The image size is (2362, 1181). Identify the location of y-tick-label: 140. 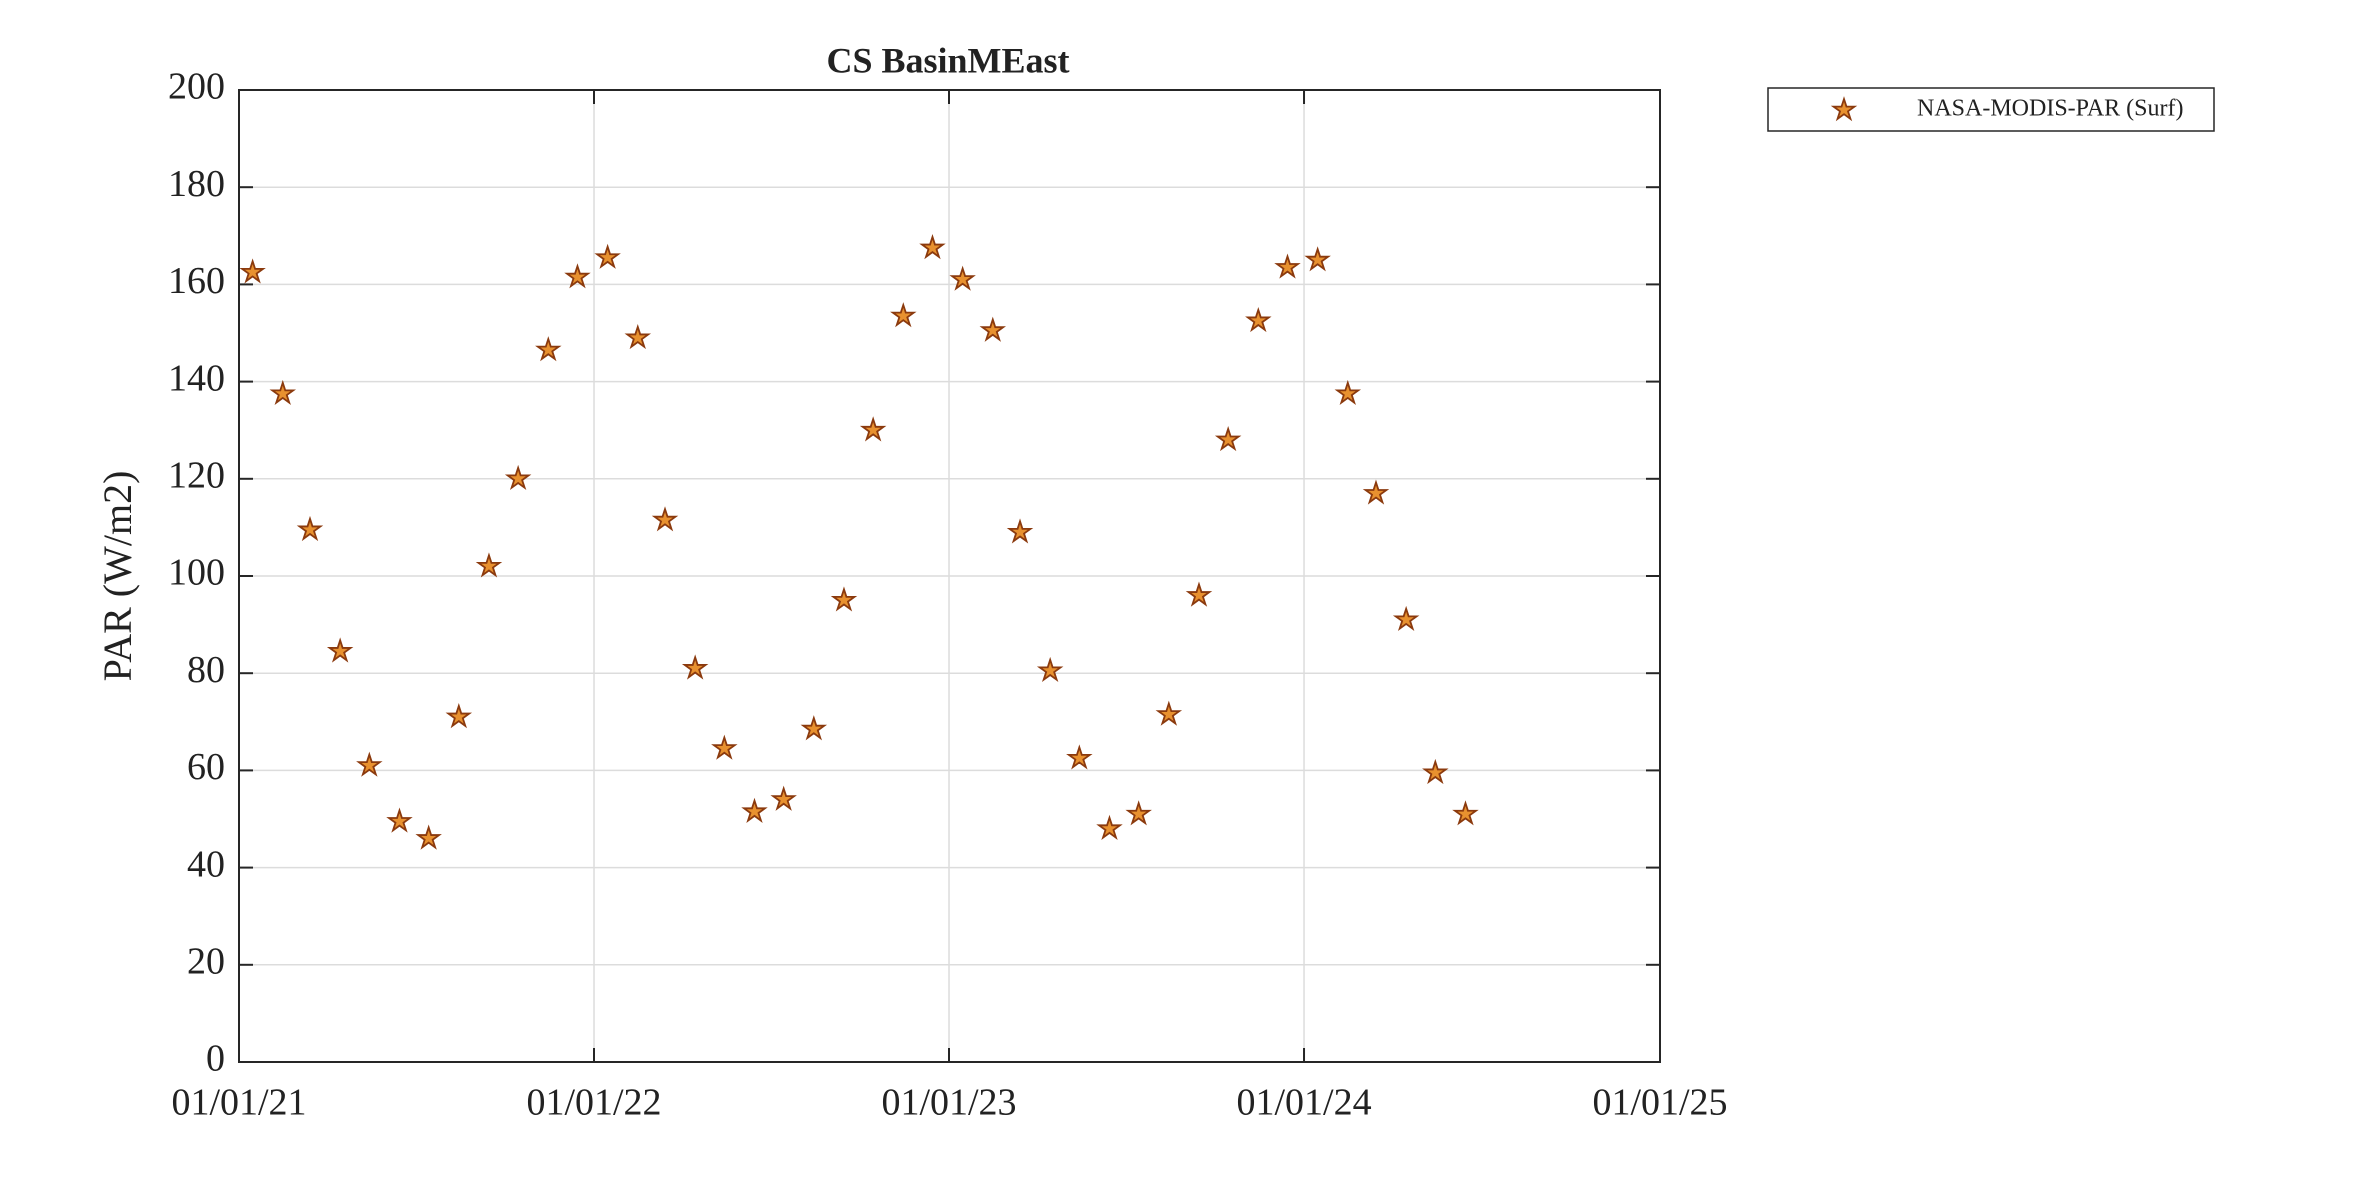
(196, 378).